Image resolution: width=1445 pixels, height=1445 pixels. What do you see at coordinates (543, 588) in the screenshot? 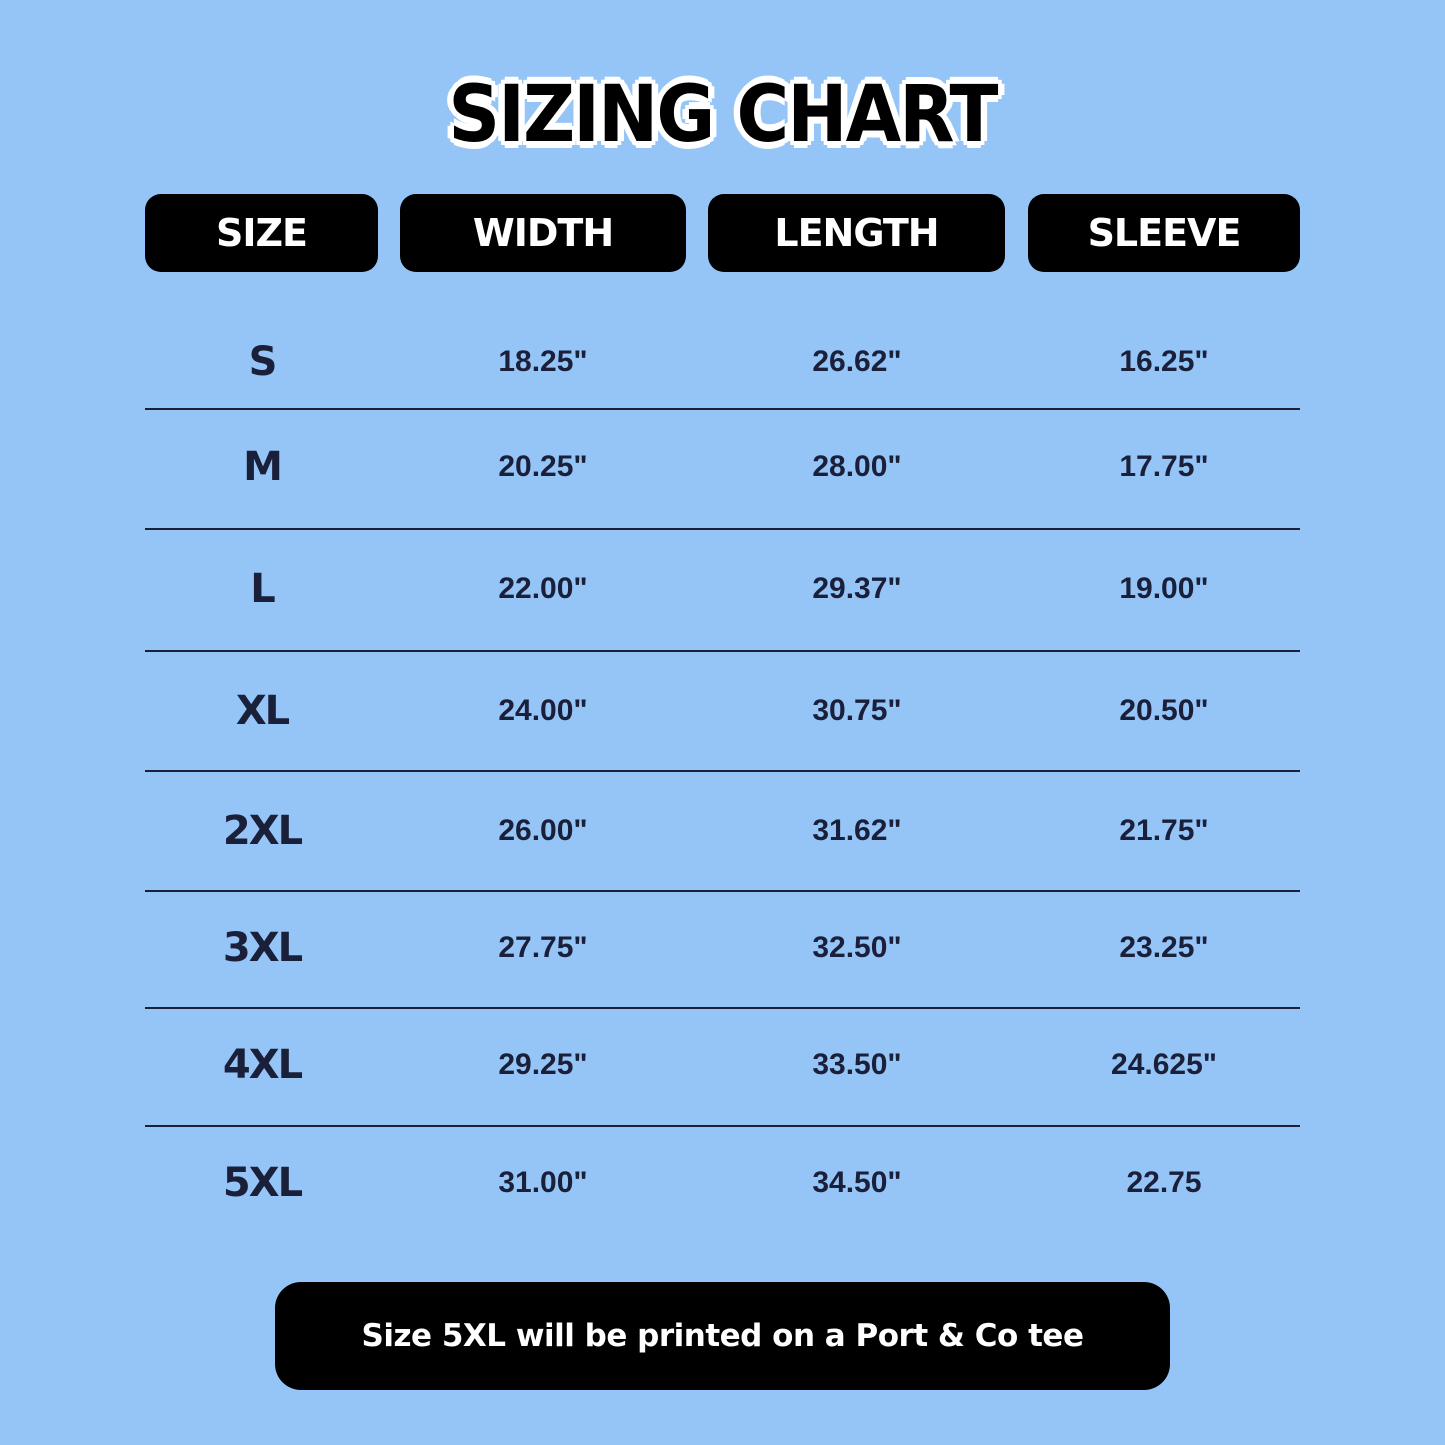
I see `cell-width: 22.00"` at bounding box center [543, 588].